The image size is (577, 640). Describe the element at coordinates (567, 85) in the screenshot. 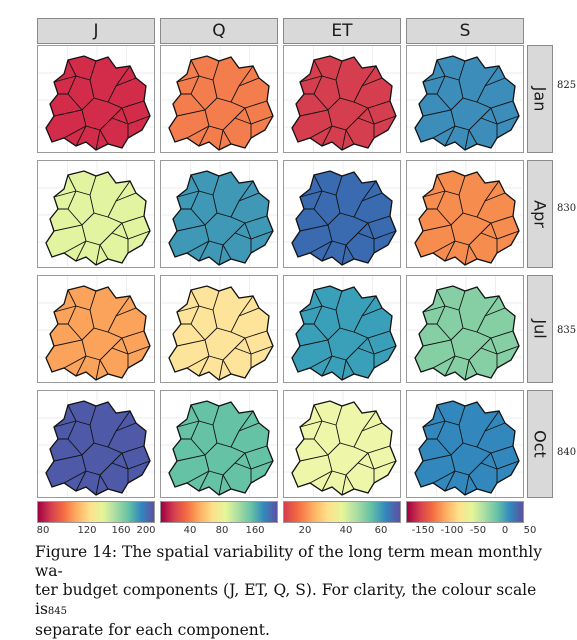

I see `line-number: 825` at that location.